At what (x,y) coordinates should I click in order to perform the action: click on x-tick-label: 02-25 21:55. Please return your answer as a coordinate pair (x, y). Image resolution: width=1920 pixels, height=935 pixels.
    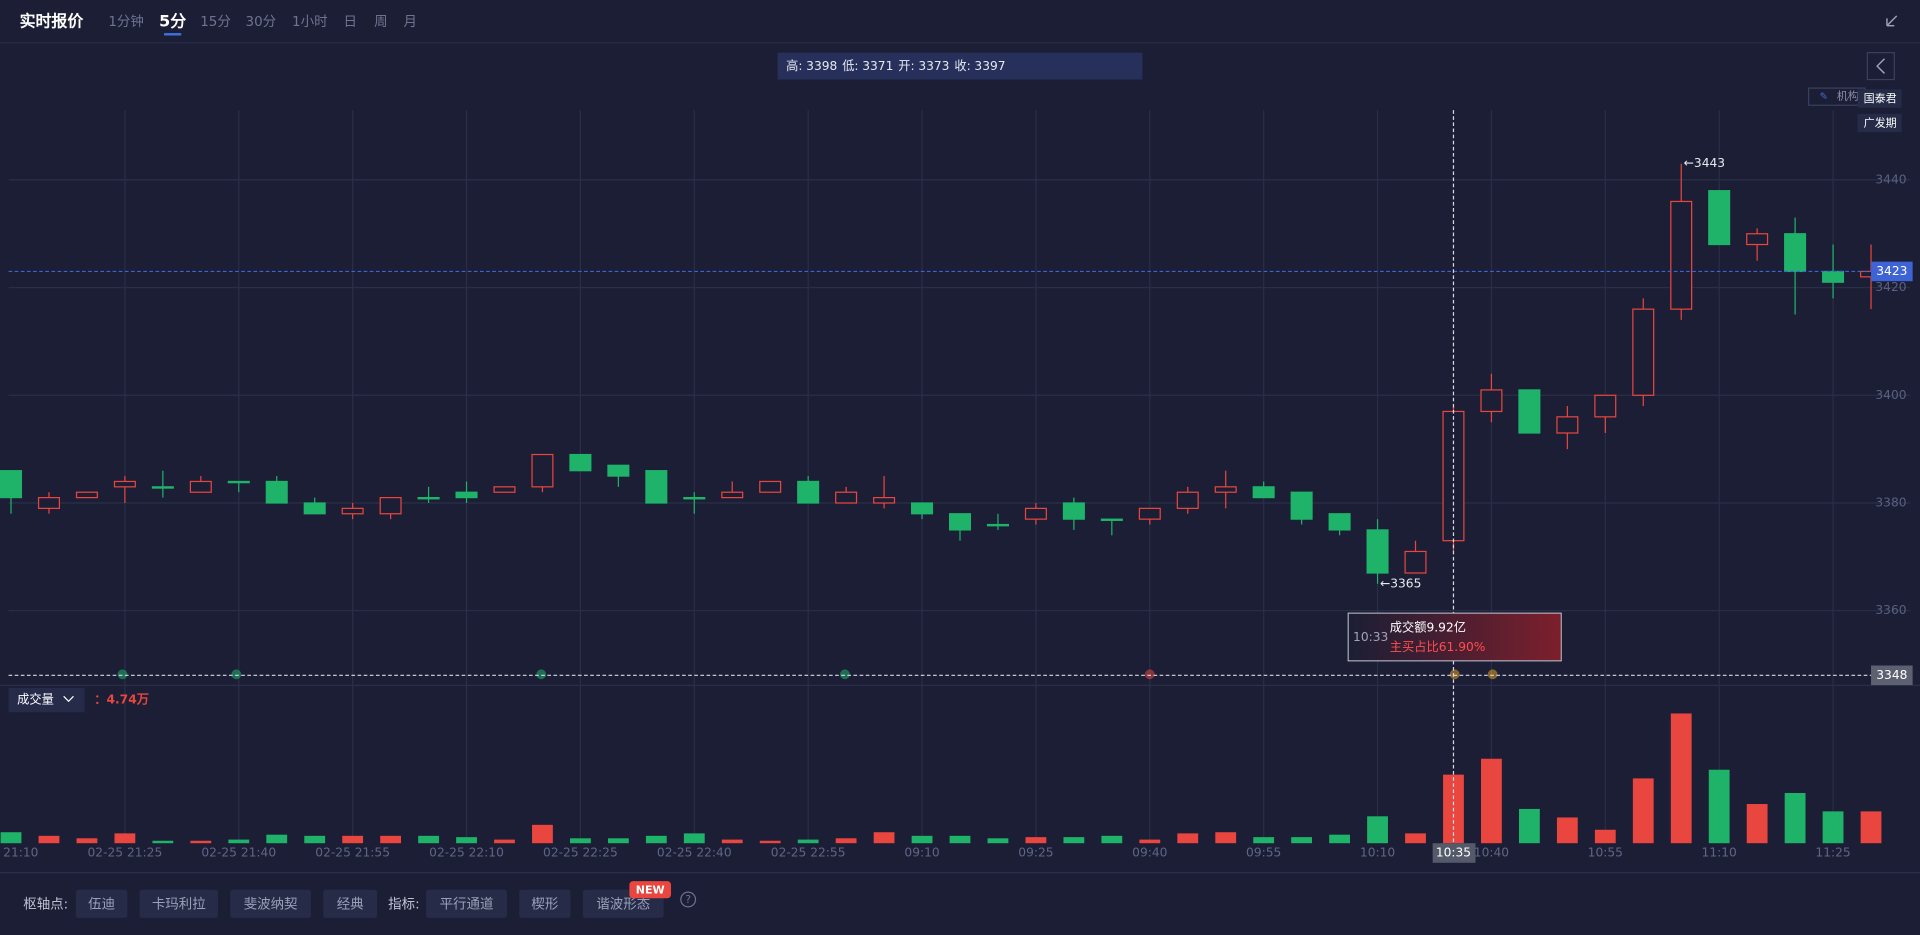
    Looking at the image, I should click on (352, 853).